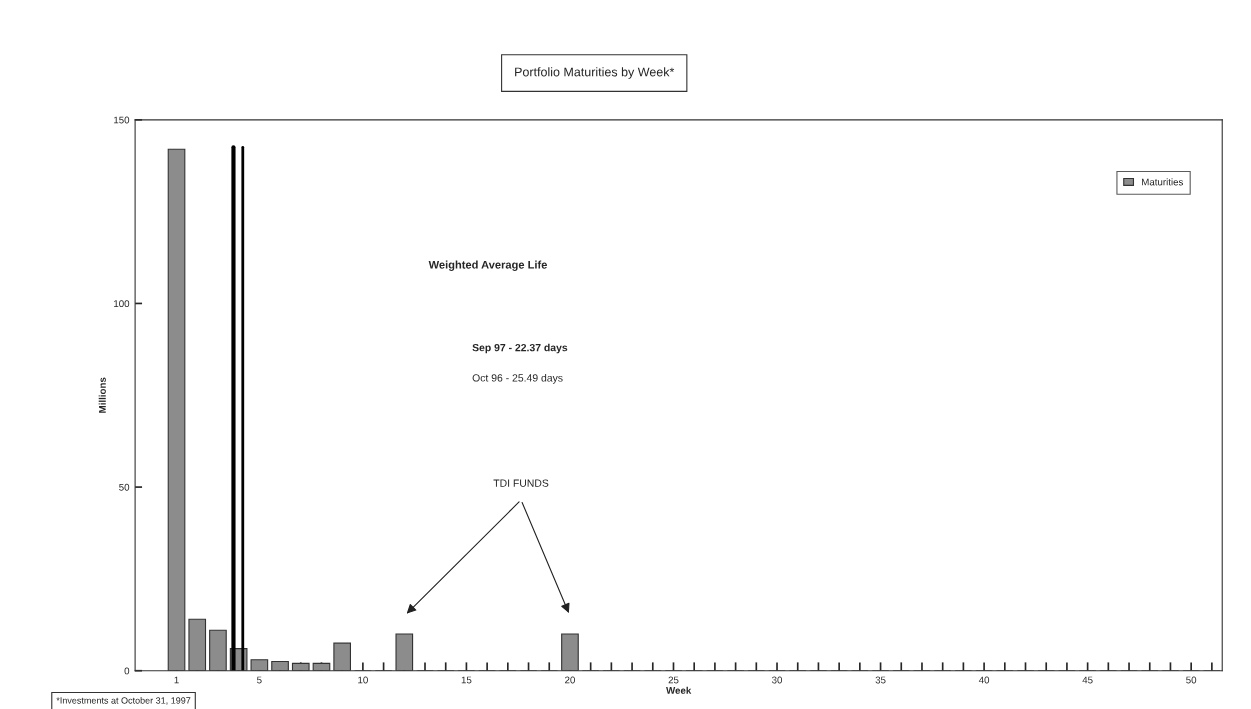 The width and height of the screenshot is (1251, 709). What do you see at coordinates (123, 701) in the screenshot?
I see `text: *Investments at October 31, 1997` at bounding box center [123, 701].